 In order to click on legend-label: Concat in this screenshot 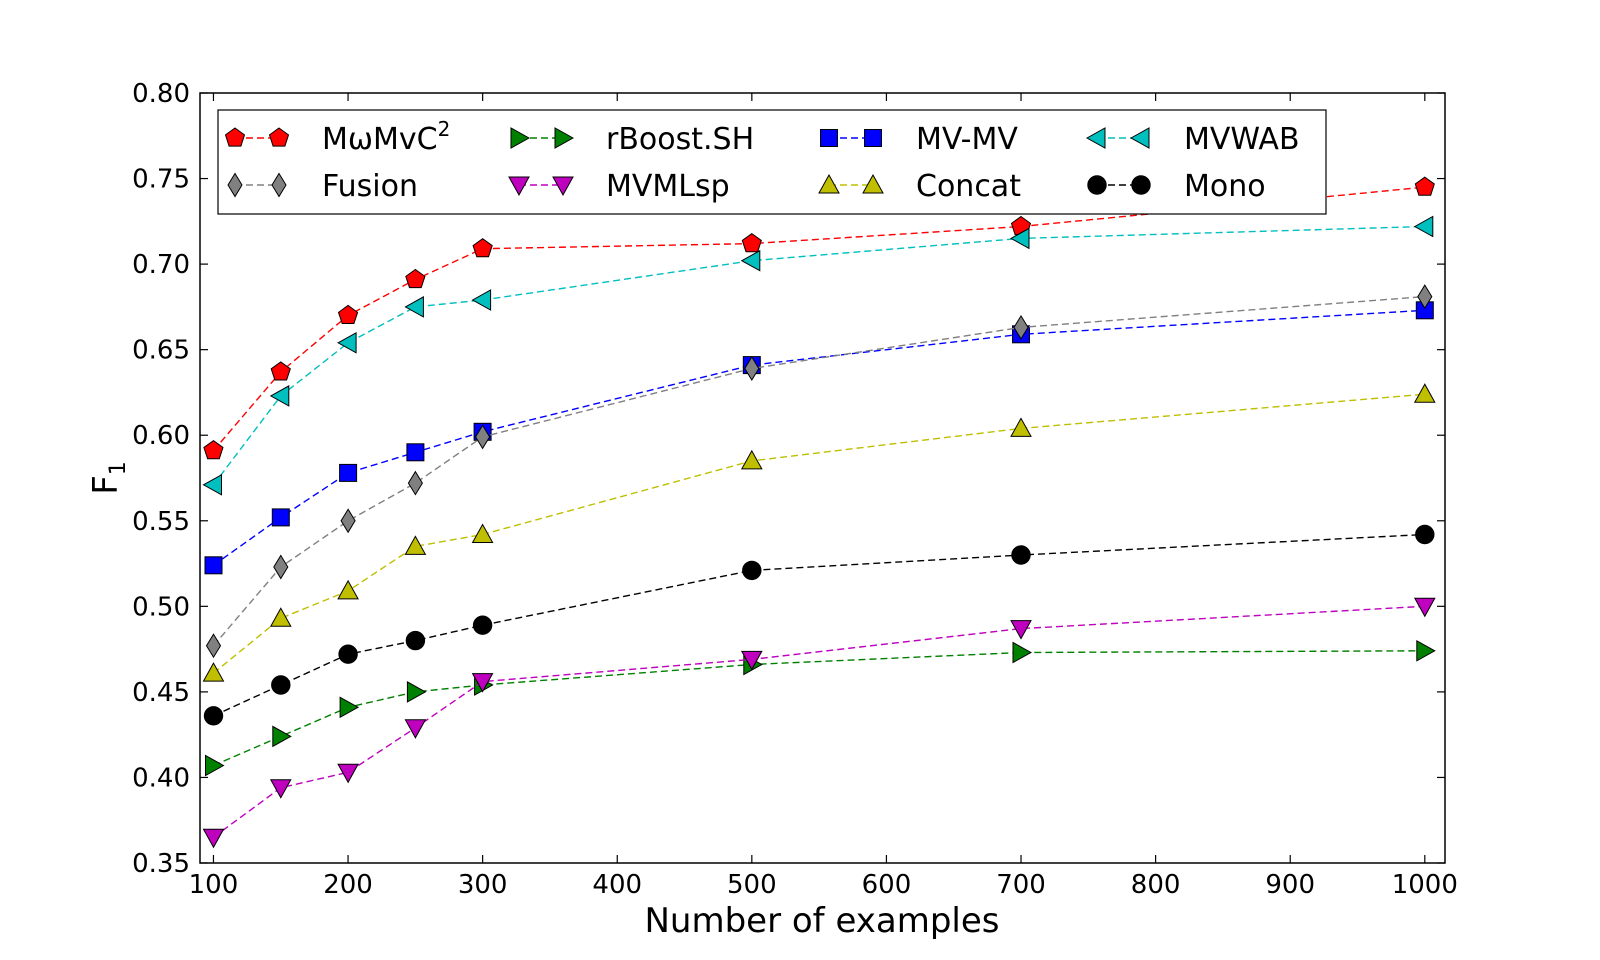, I will do `click(968, 186)`.